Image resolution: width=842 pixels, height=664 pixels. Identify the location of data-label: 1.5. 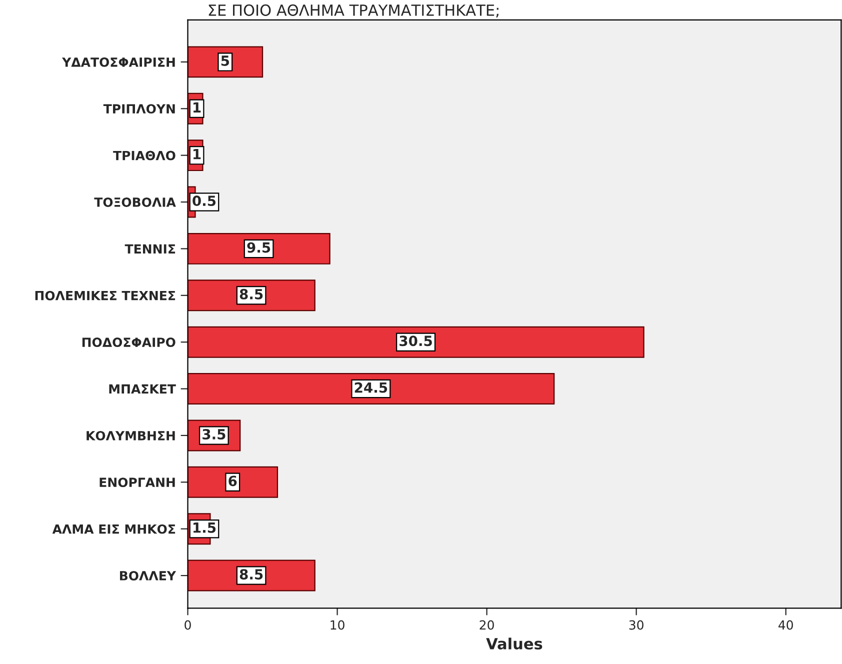
(205, 527).